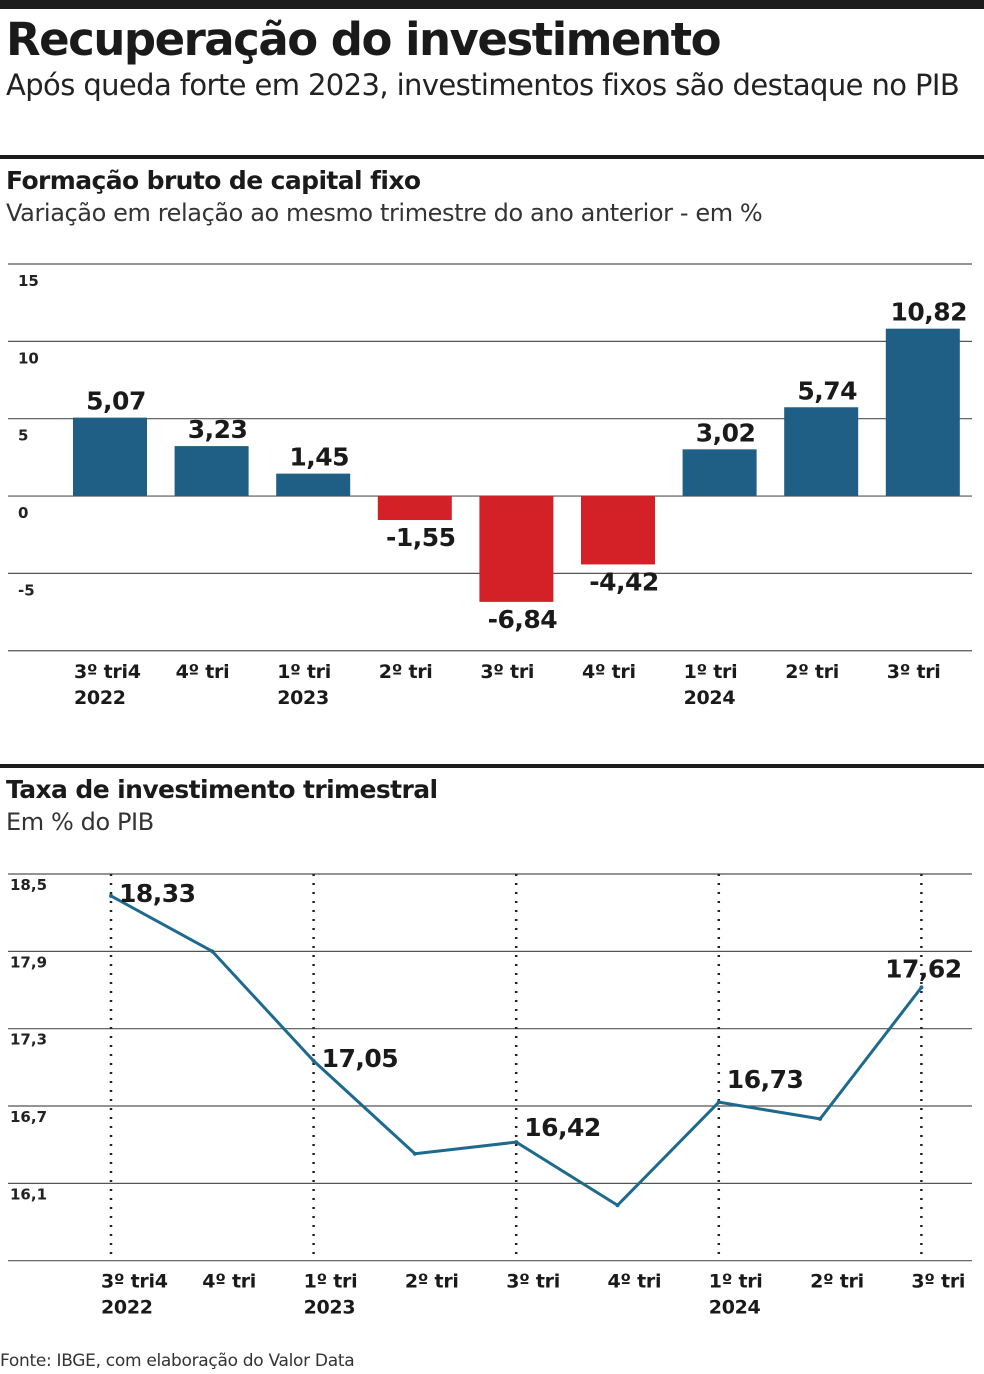  Describe the element at coordinates (319, 457) in the screenshot. I see `bar-value-label: 1,45` at that location.